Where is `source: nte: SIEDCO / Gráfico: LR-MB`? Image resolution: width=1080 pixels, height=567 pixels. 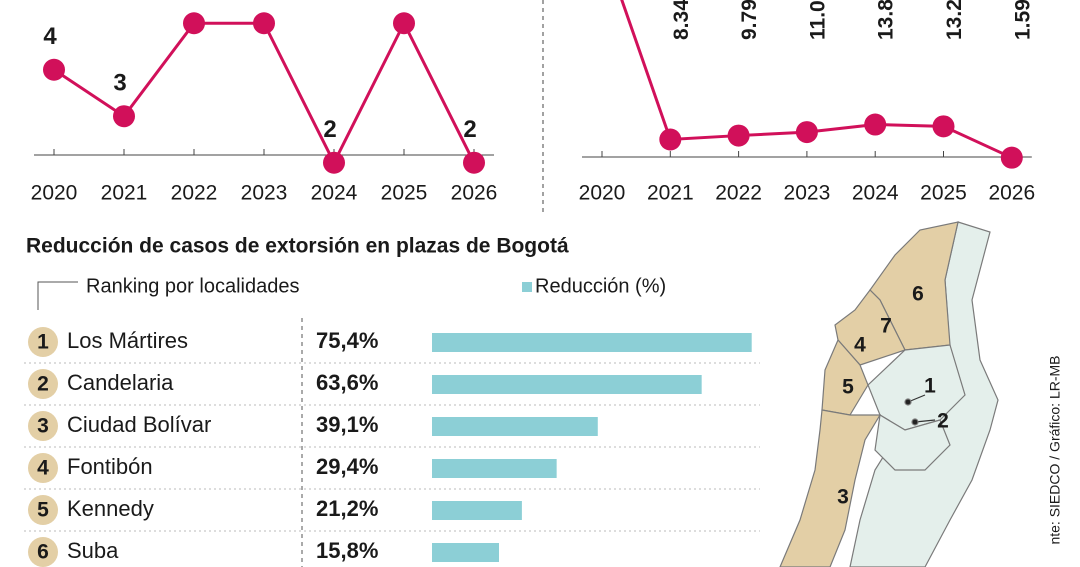 source: nte: SIEDCO / Gráfico: LR-MB is located at coordinates (1055, 449).